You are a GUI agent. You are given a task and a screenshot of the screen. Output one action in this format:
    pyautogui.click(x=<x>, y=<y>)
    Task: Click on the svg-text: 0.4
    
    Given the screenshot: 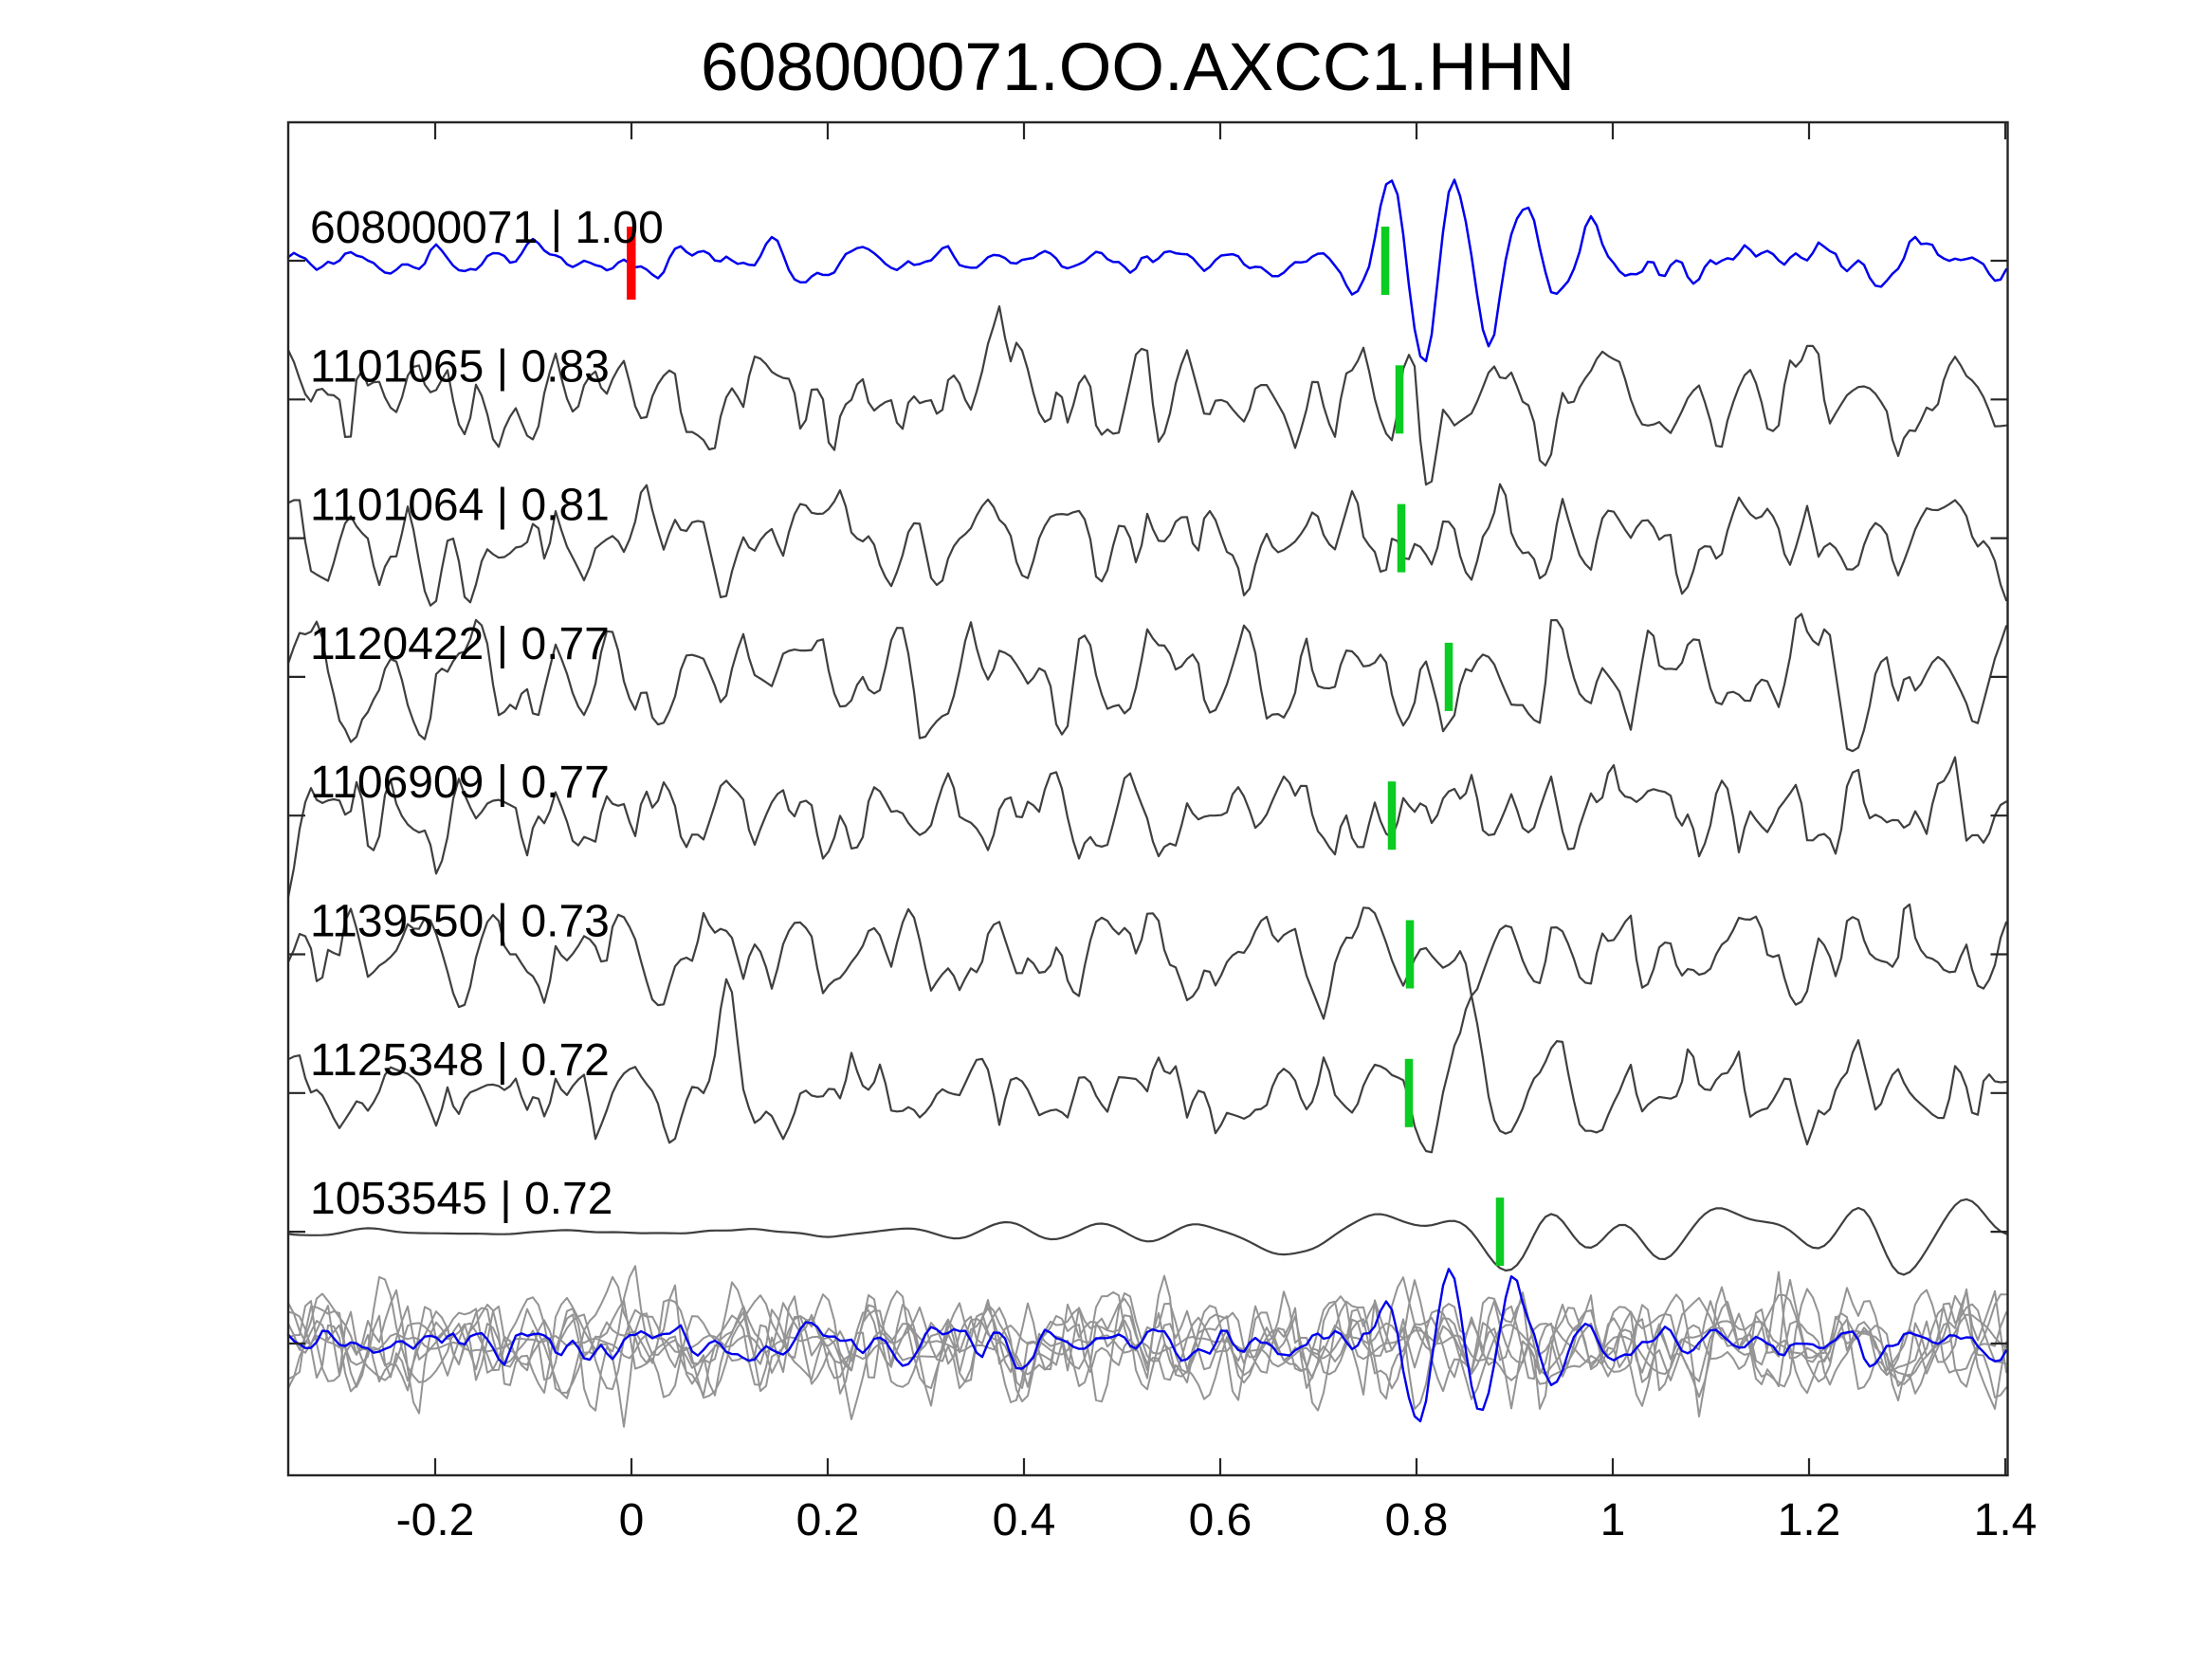 What is the action you would take?
    pyautogui.click(x=1024, y=1520)
    